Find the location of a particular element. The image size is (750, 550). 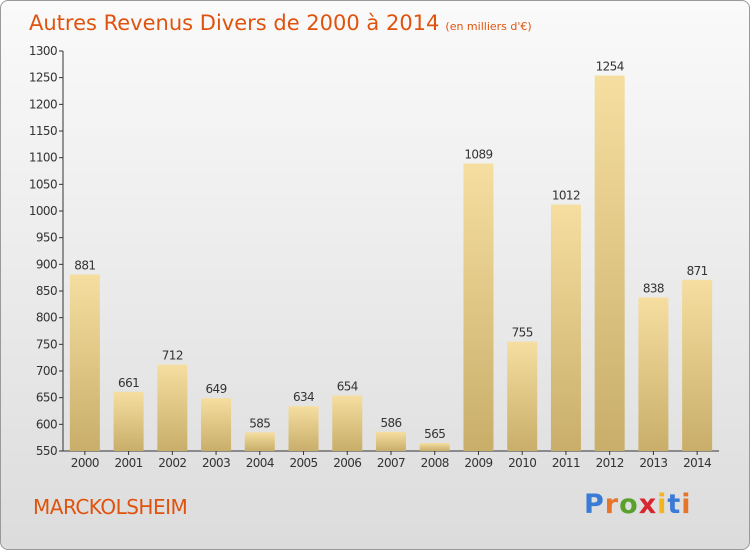

bar-2007 is located at coordinates (391, 441).